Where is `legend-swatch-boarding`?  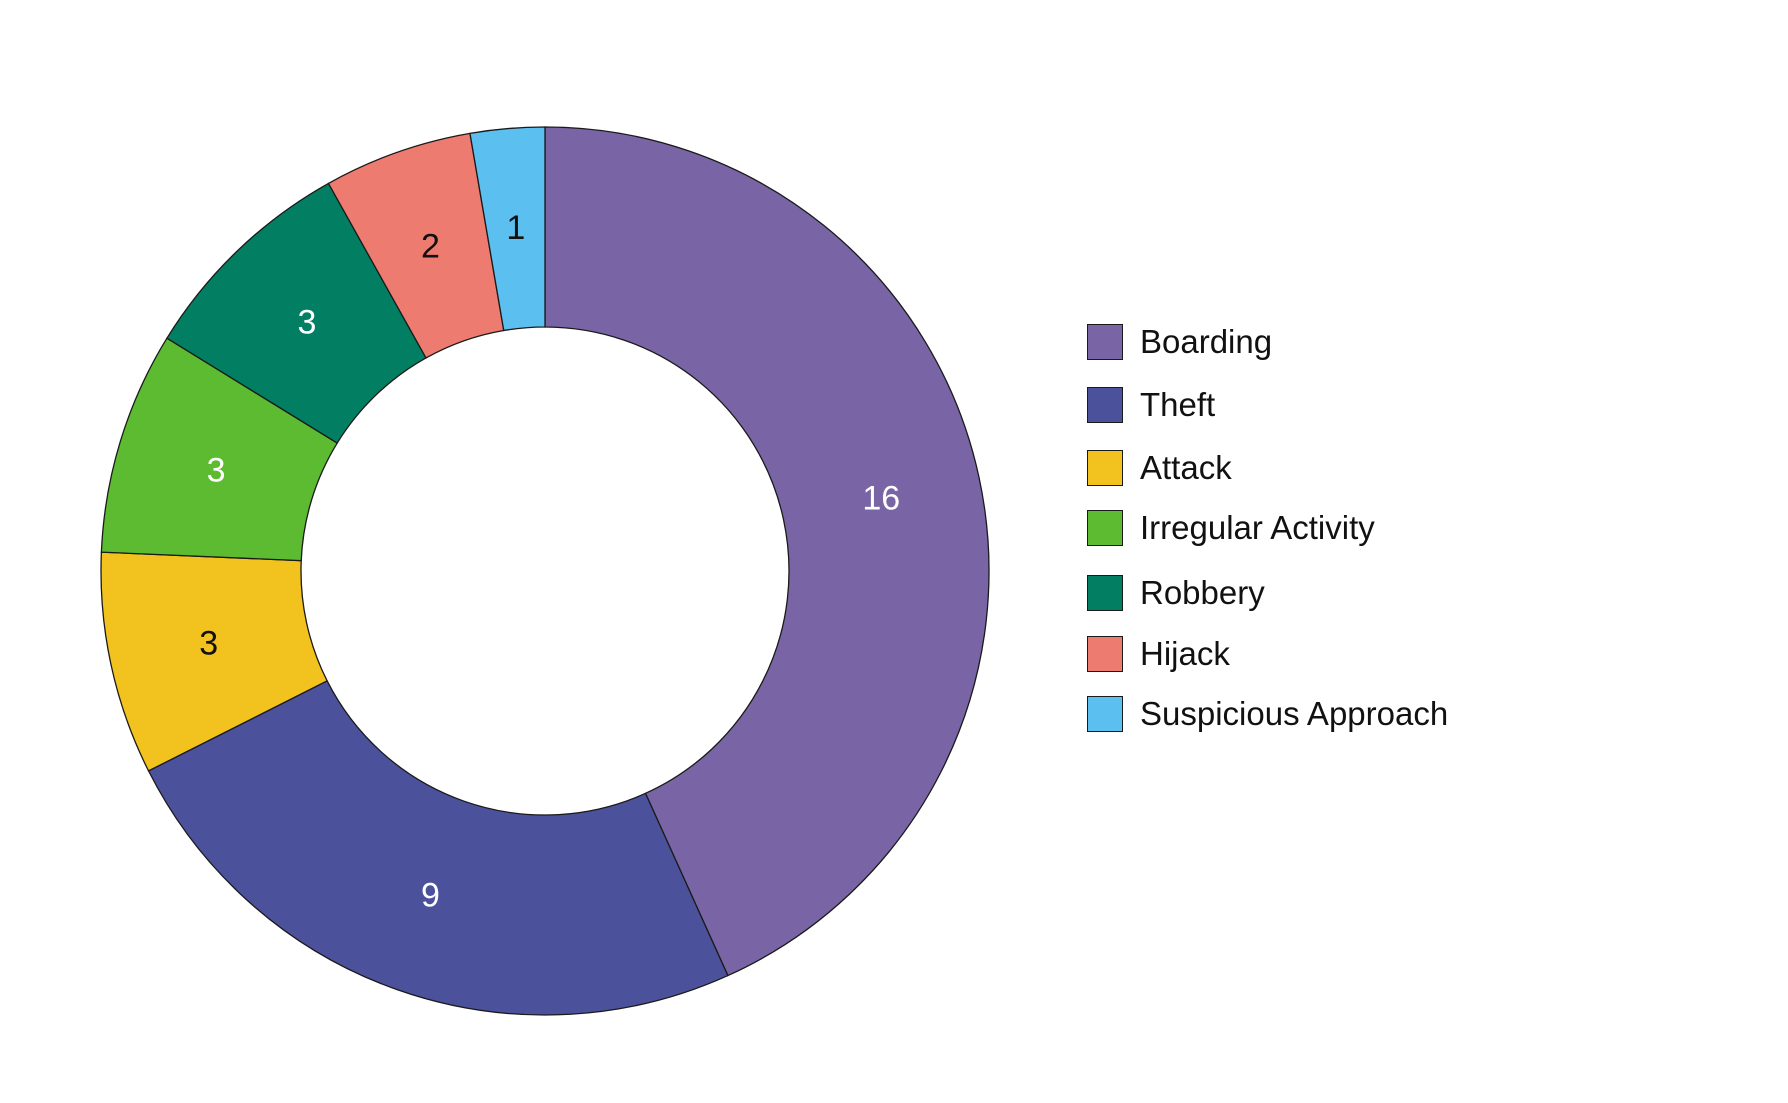 legend-swatch-boarding is located at coordinates (1105, 342).